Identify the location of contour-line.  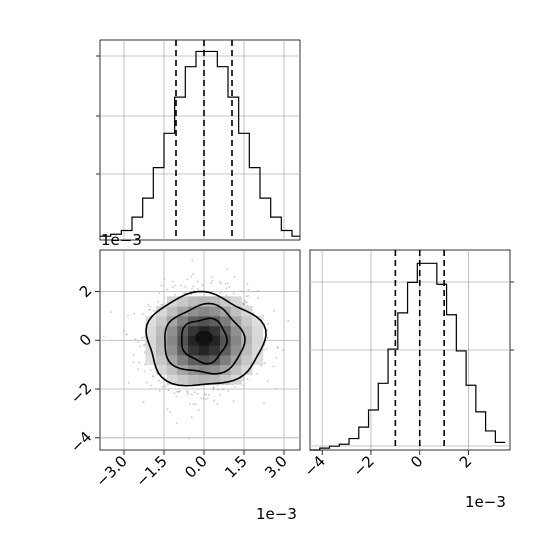
(205, 338).